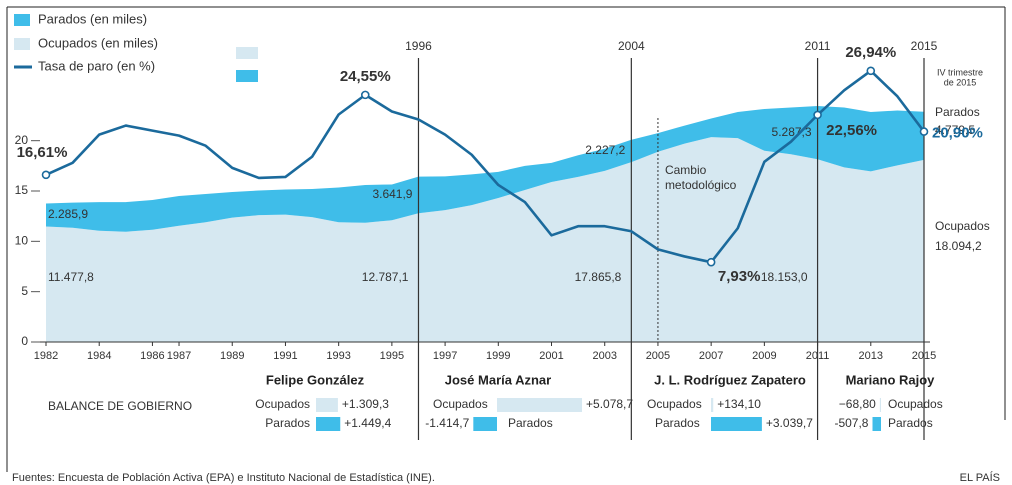 The image size is (1012, 485). Describe the element at coordinates (960, 72) in the screenshot. I see `note: IV trimestre` at that location.